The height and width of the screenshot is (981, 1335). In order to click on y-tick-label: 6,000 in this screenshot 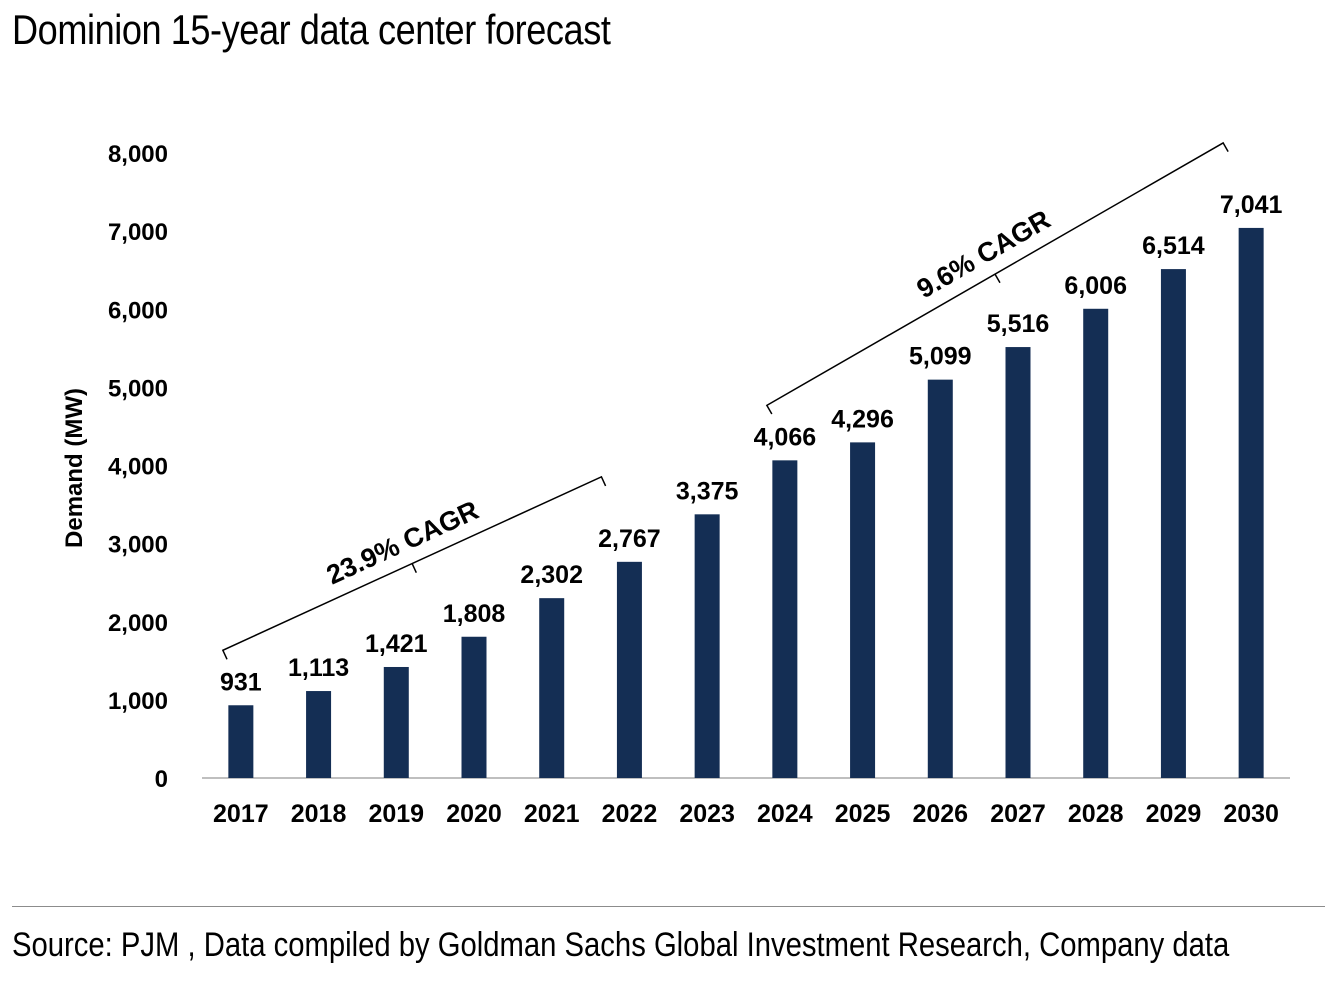, I will do `click(138, 310)`.